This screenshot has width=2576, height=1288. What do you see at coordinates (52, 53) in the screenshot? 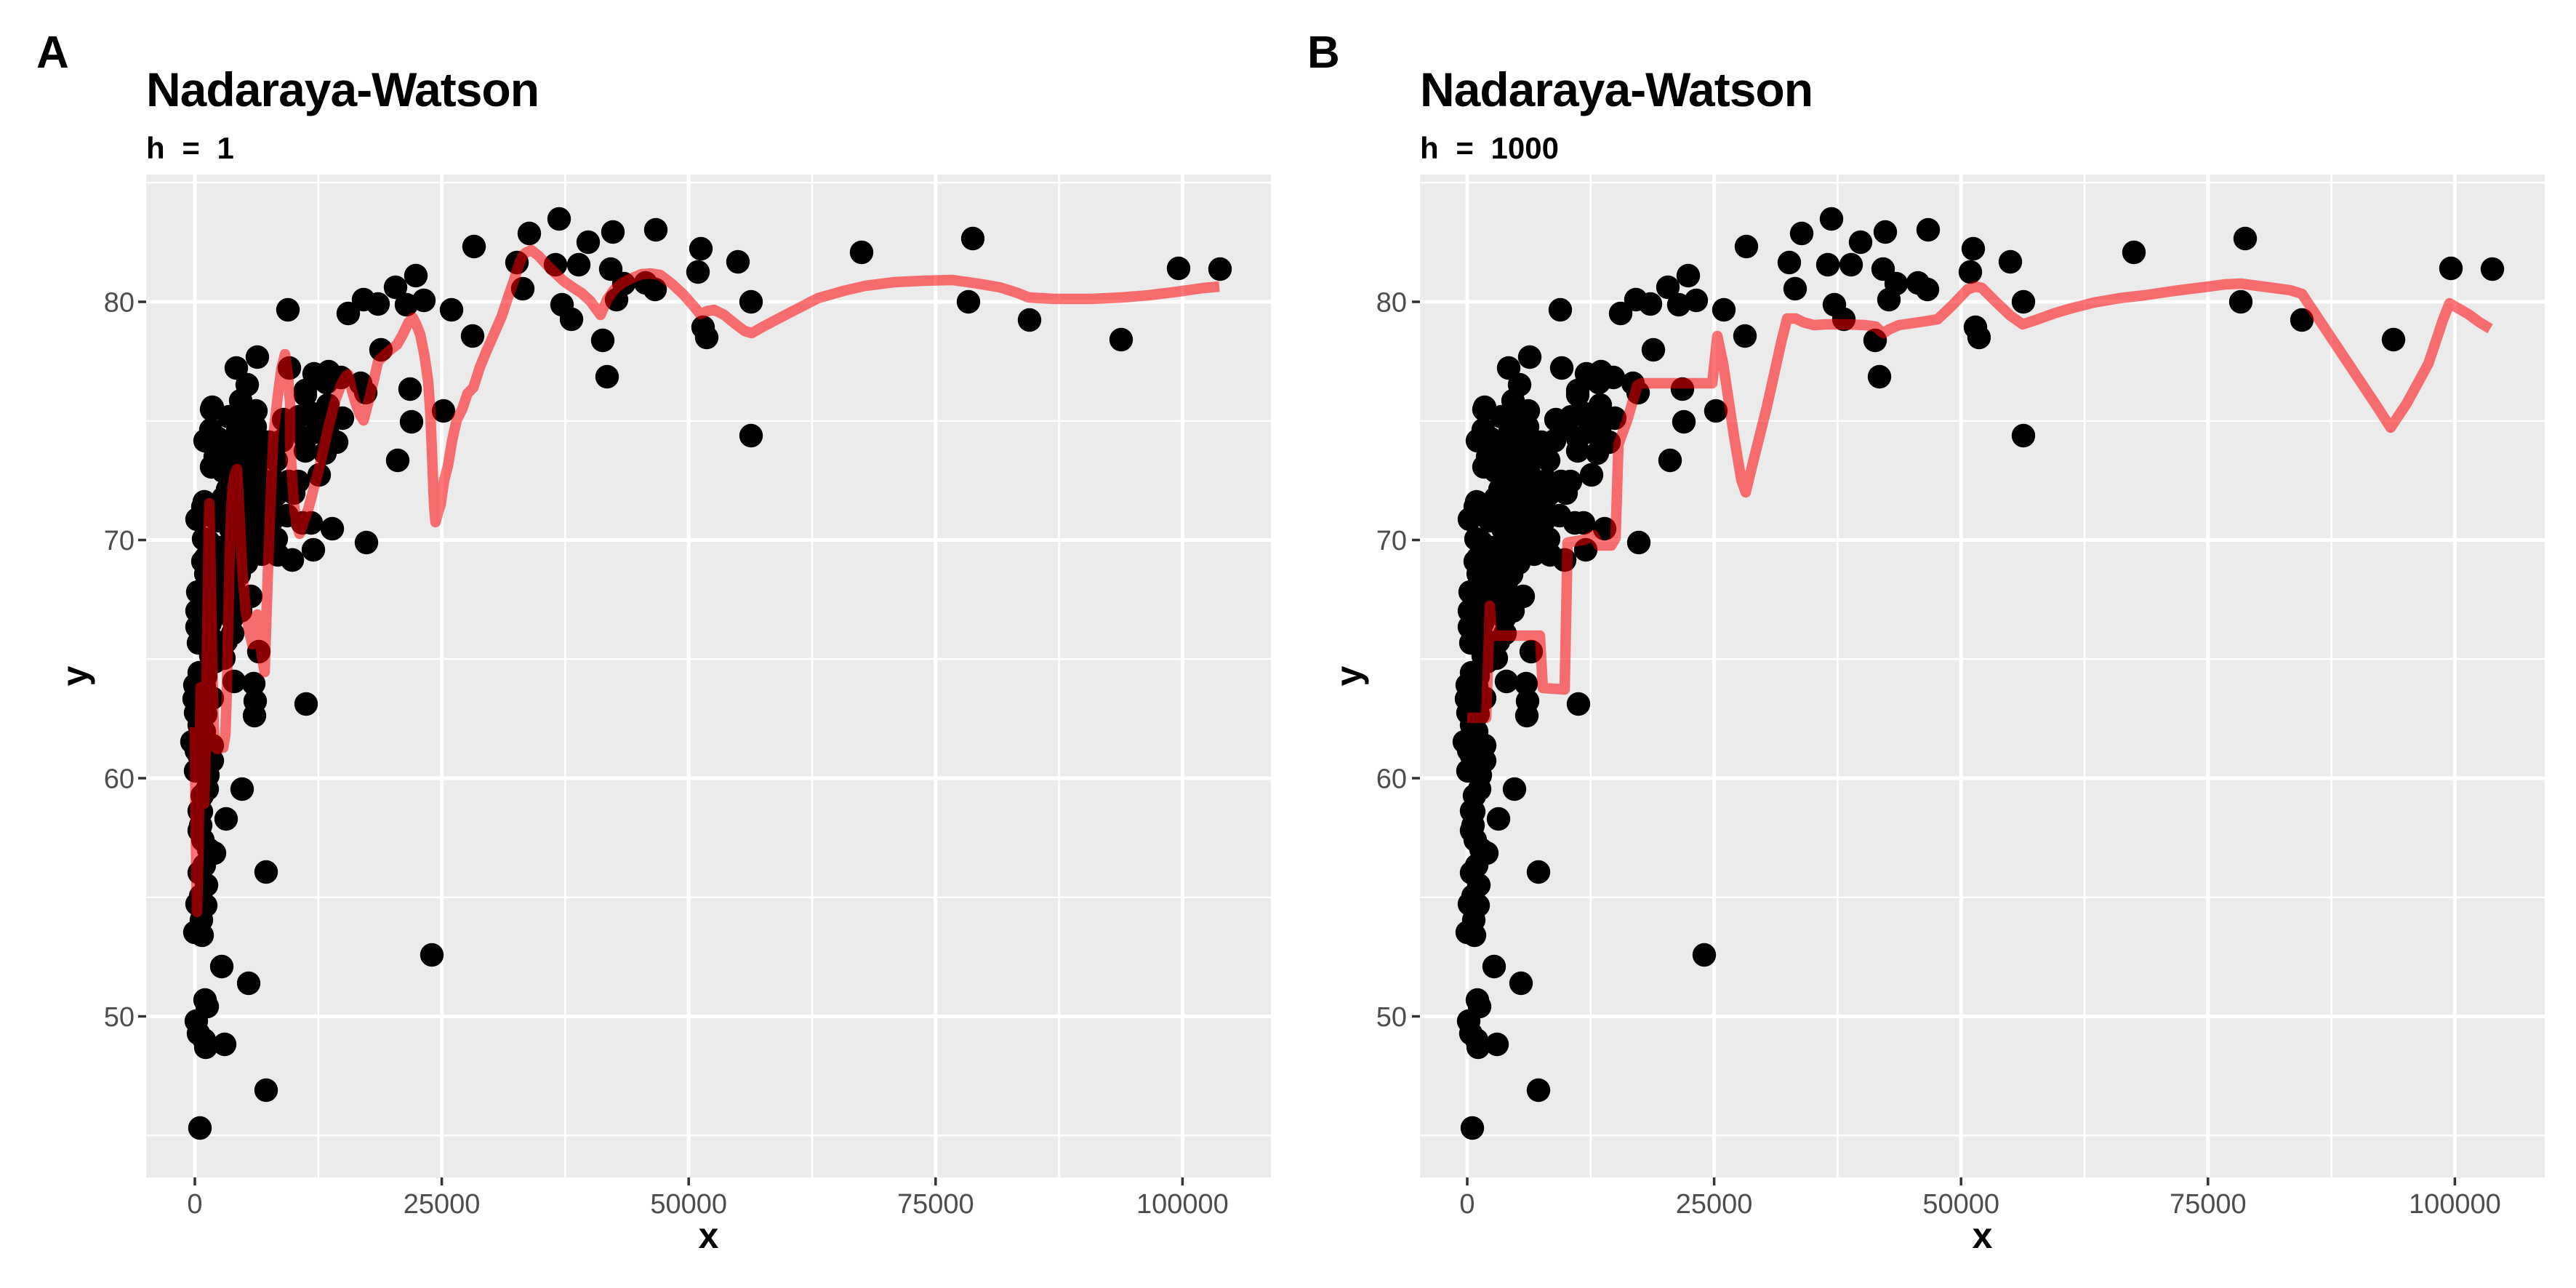
I see `svg-text: A` at bounding box center [52, 53].